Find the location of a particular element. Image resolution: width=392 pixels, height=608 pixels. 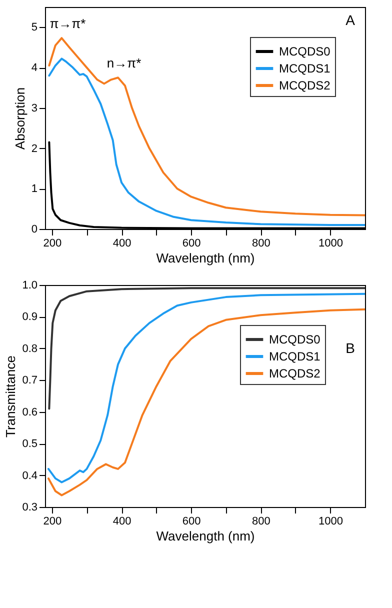

y-tick-label: 4 is located at coordinates (34, 68).